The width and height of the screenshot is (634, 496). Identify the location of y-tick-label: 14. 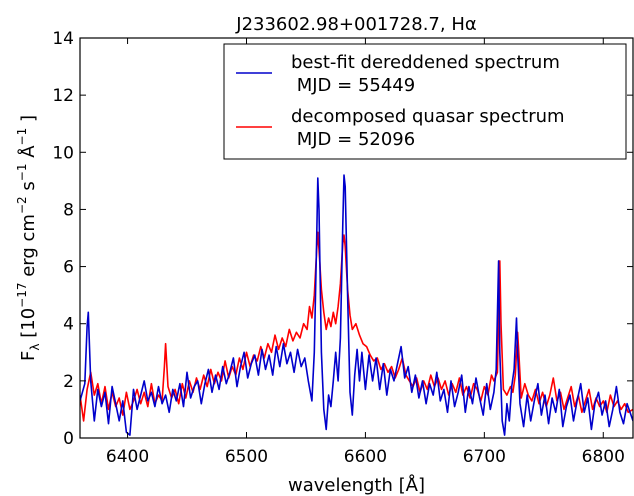
(63, 39).